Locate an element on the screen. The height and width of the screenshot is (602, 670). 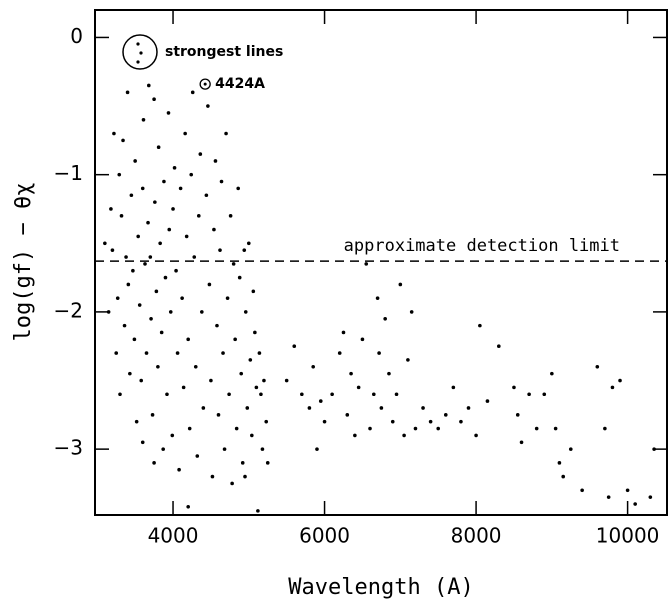
highlight-ring is located at coordinates (205, 84).